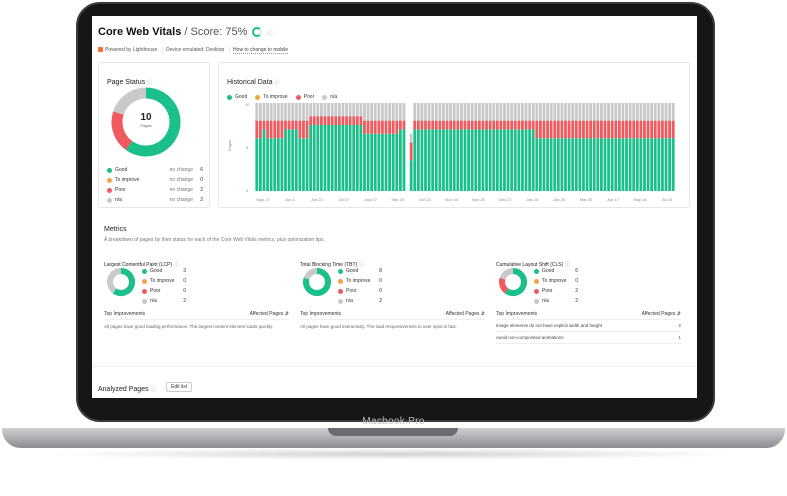 This screenshot has width=787, height=496. I want to click on sort-icon: ⇵, so click(286, 314).